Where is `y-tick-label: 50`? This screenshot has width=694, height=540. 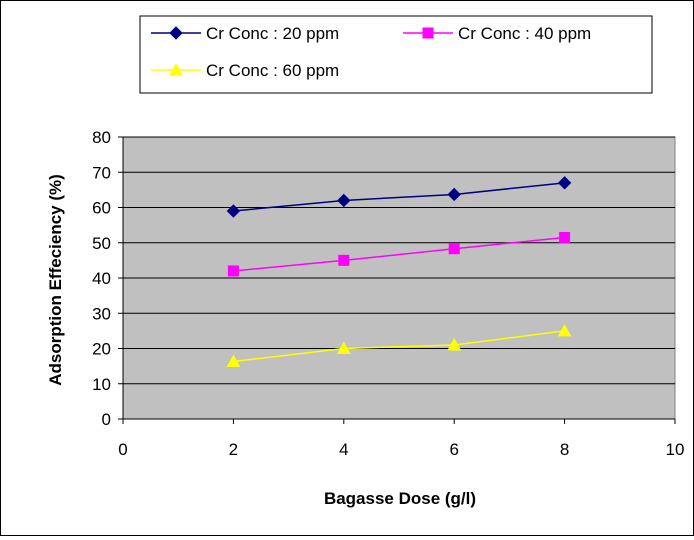 y-tick-label: 50 is located at coordinates (101, 243).